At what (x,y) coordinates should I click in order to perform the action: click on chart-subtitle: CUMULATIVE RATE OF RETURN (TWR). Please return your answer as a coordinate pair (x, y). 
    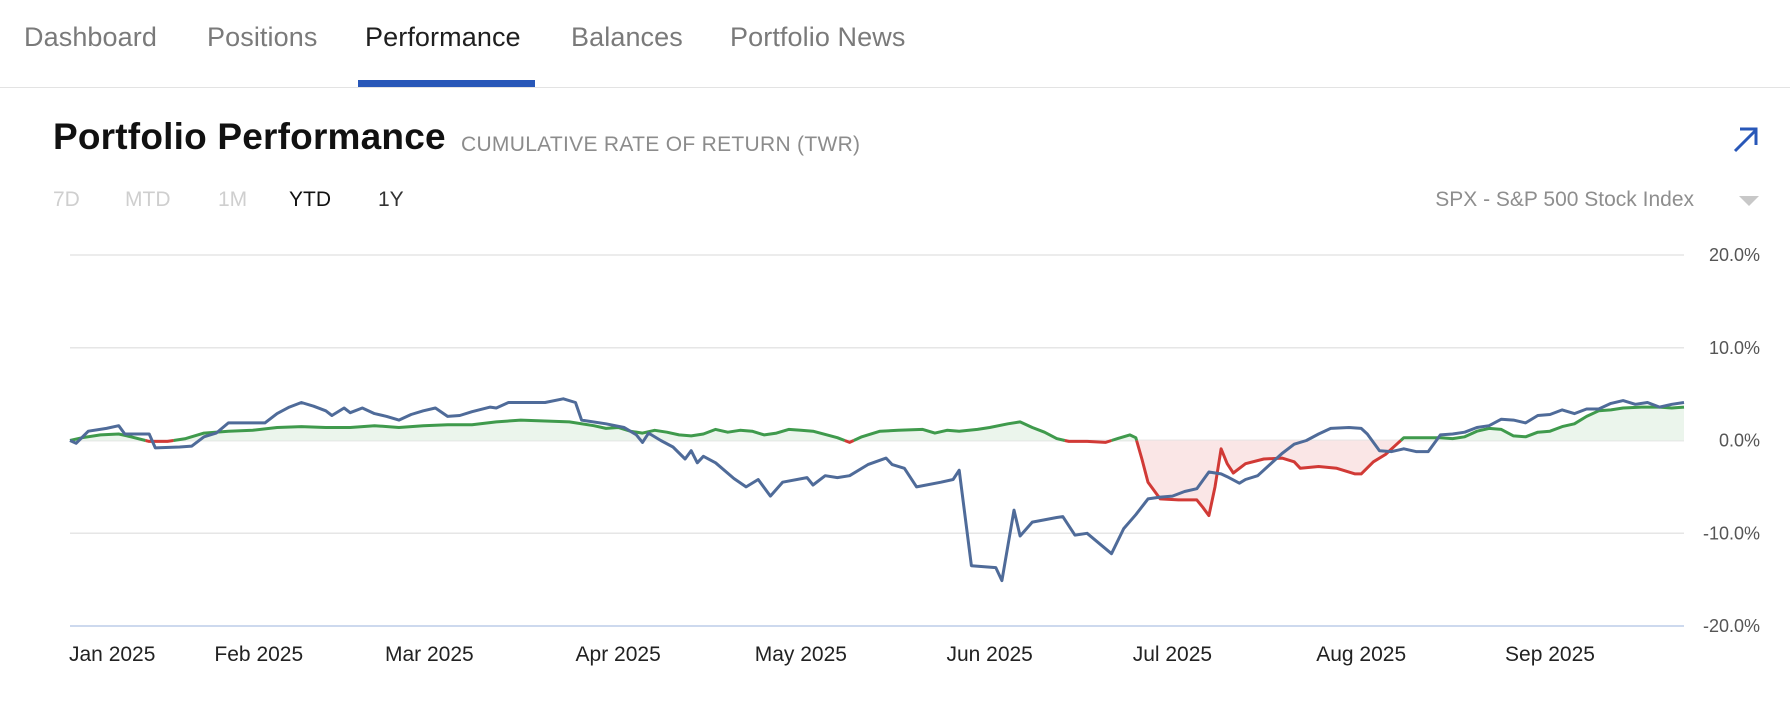
    Looking at the image, I should click on (661, 144).